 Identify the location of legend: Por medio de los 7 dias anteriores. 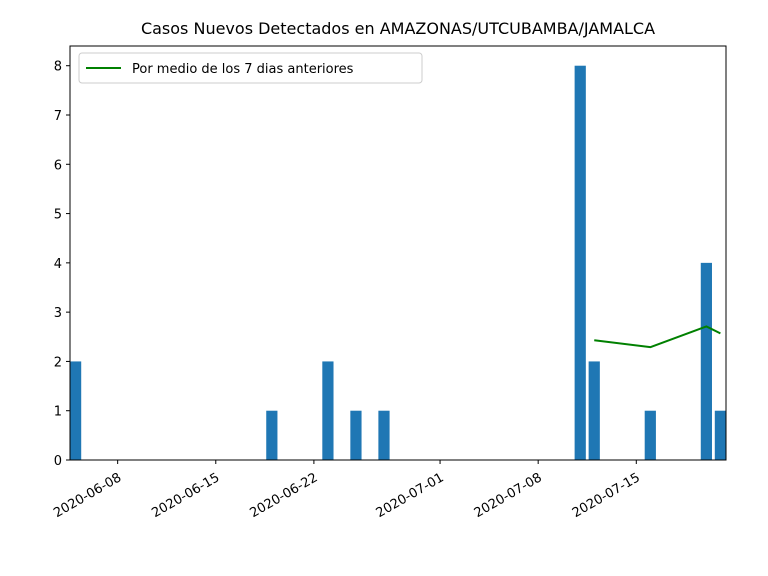
(250, 68).